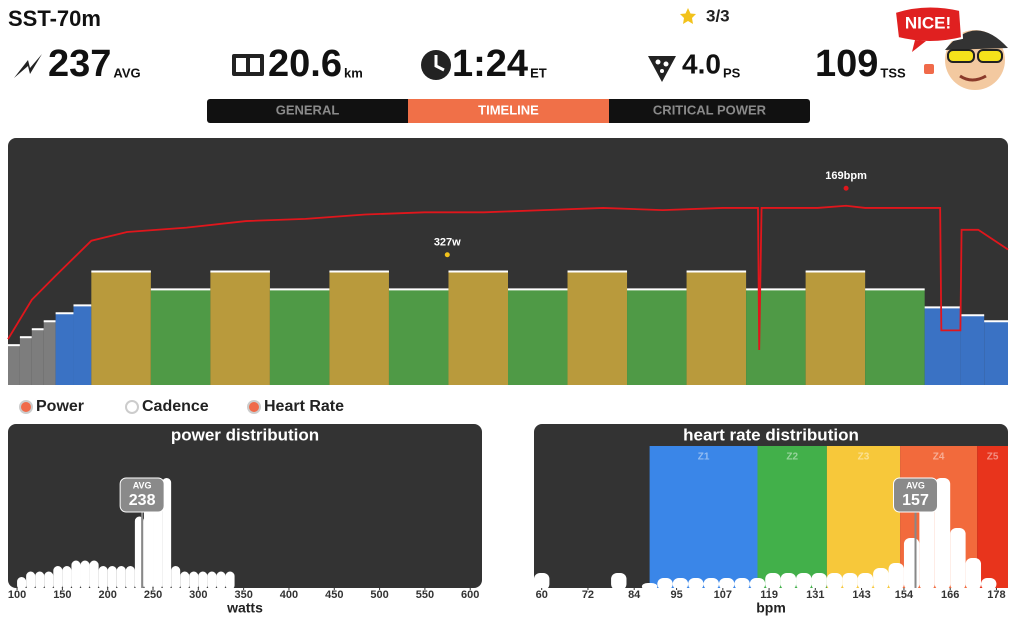 This screenshot has width=1024, height=621. Describe the element at coordinates (248, 65) in the screenshot. I see `distance-icon` at that location.